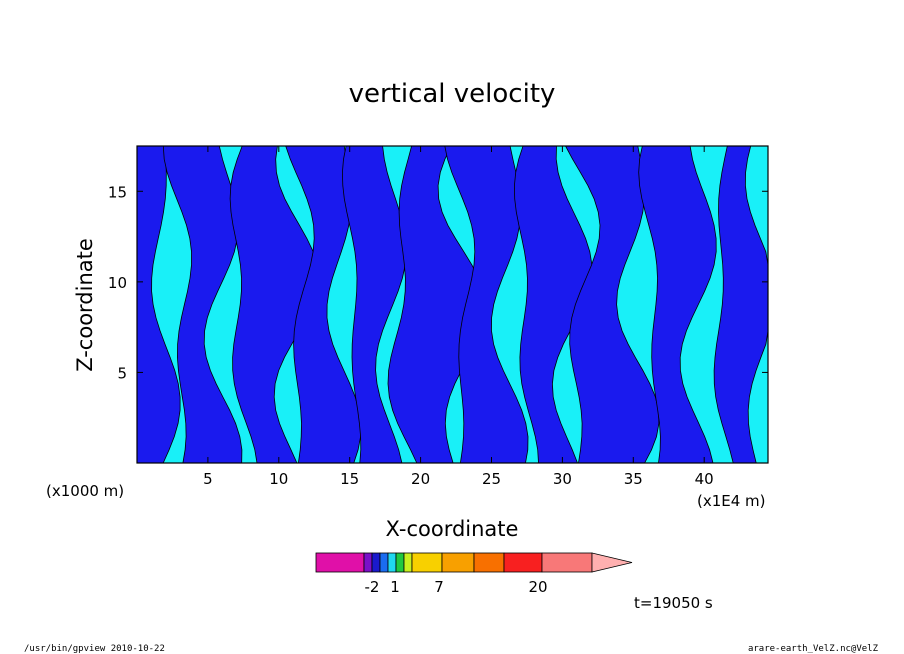 Image resolution: width=904 pixels, height=654 pixels. I want to click on colorbar-extend-arrow, so click(612, 562).